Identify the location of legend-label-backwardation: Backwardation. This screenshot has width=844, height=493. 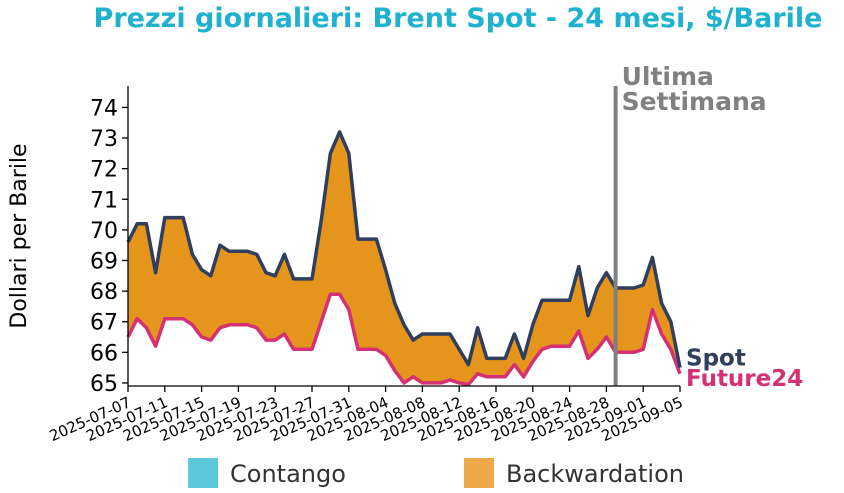
(595, 474).